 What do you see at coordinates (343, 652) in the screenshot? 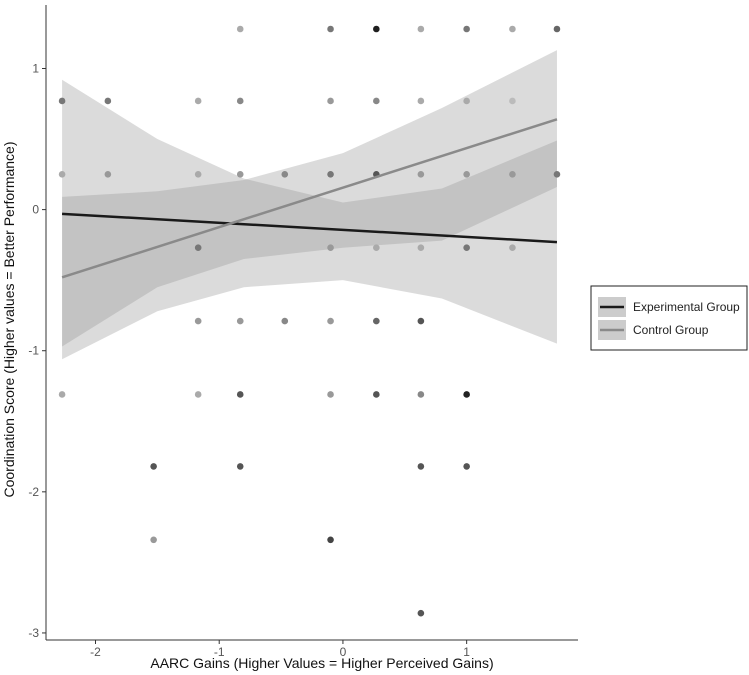
I see `x-tick-label: 0` at bounding box center [343, 652].